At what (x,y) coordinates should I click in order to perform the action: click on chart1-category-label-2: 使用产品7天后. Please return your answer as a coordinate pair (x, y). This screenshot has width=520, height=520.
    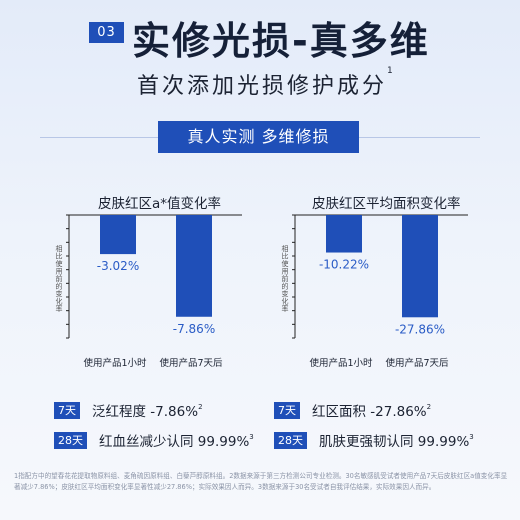
    Looking at the image, I should click on (191, 363).